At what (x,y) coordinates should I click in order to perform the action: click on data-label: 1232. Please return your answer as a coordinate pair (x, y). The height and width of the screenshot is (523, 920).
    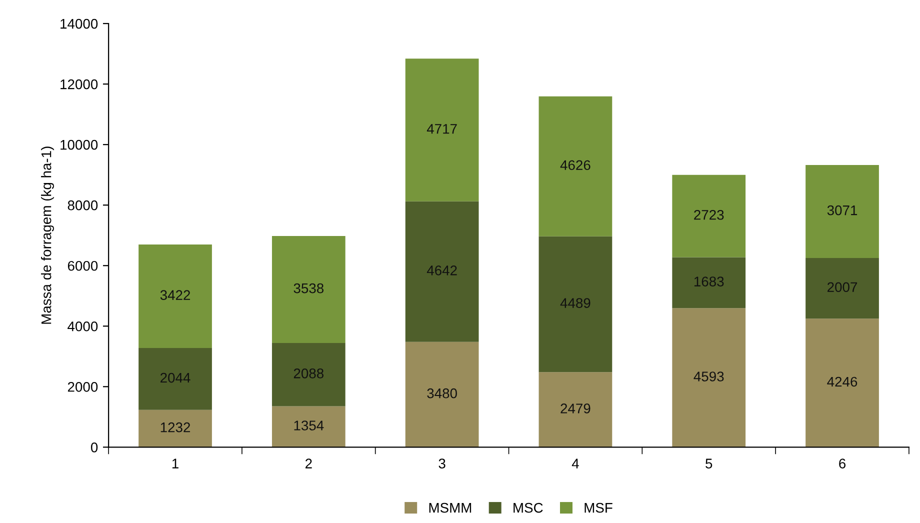
    Looking at the image, I should click on (175, 427).